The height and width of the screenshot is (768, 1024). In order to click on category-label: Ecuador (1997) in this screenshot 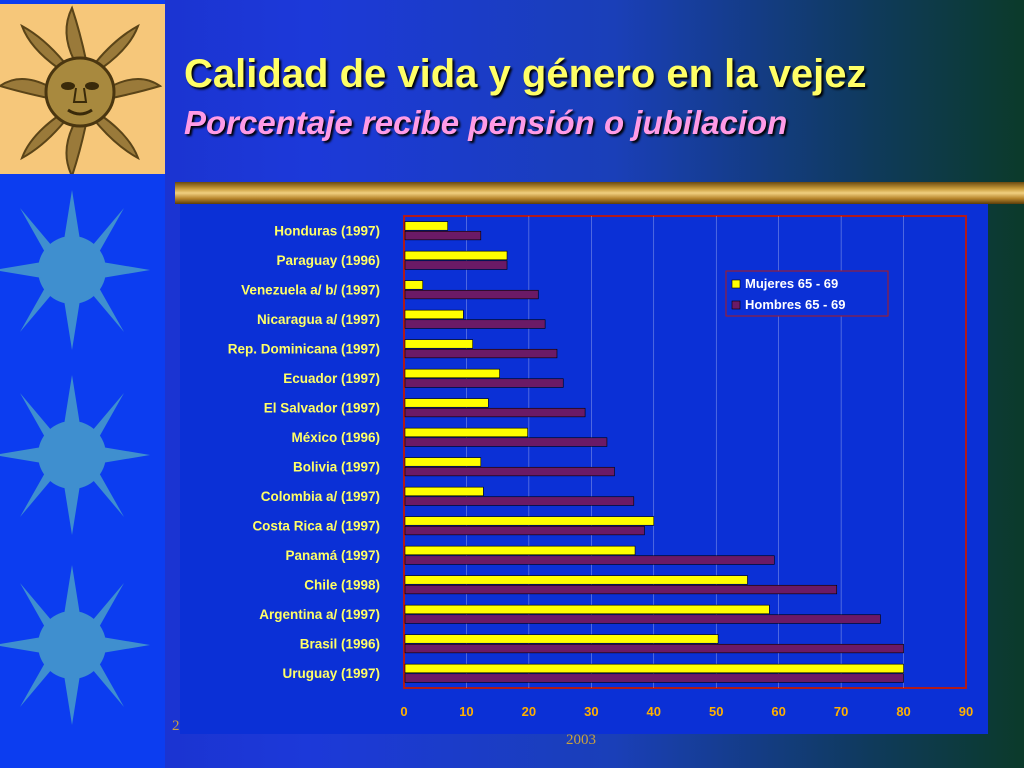, I will do `click(331, 378)`.